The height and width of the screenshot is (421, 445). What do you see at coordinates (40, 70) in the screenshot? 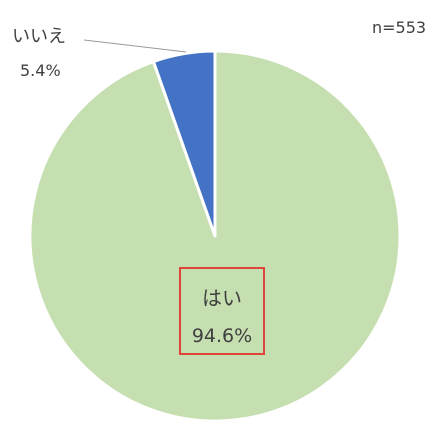
I see `slice-value-iie: 5.4%` at bounding box center [40, 70].